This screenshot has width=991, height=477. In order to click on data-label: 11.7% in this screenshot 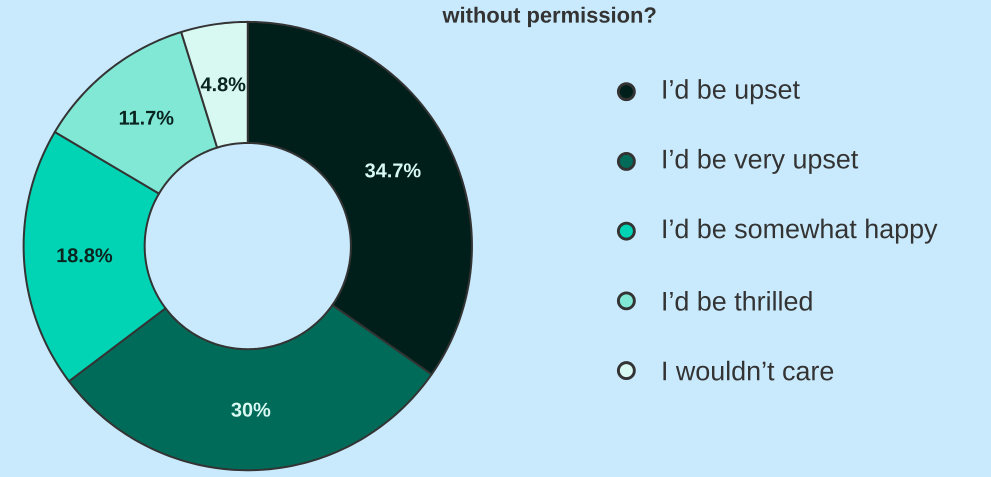, I will do `click(147, 117)`.